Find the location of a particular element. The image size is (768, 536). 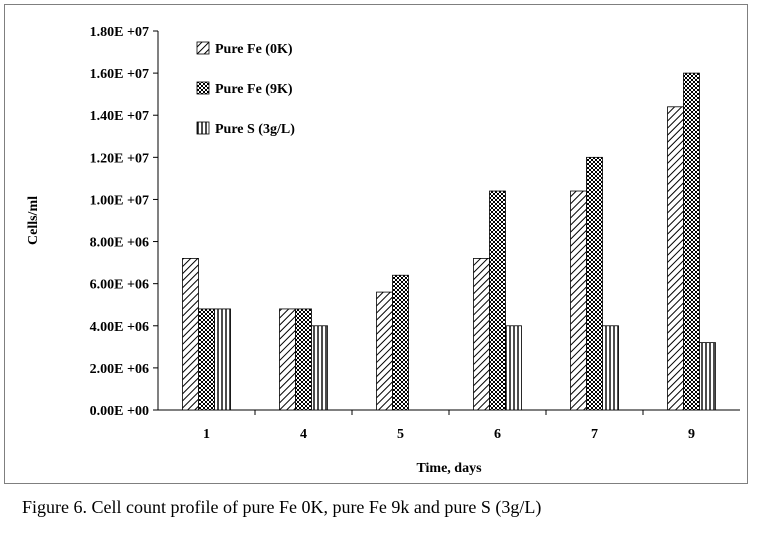

x-tick-label: 1 is located at coordinates (206, 434).